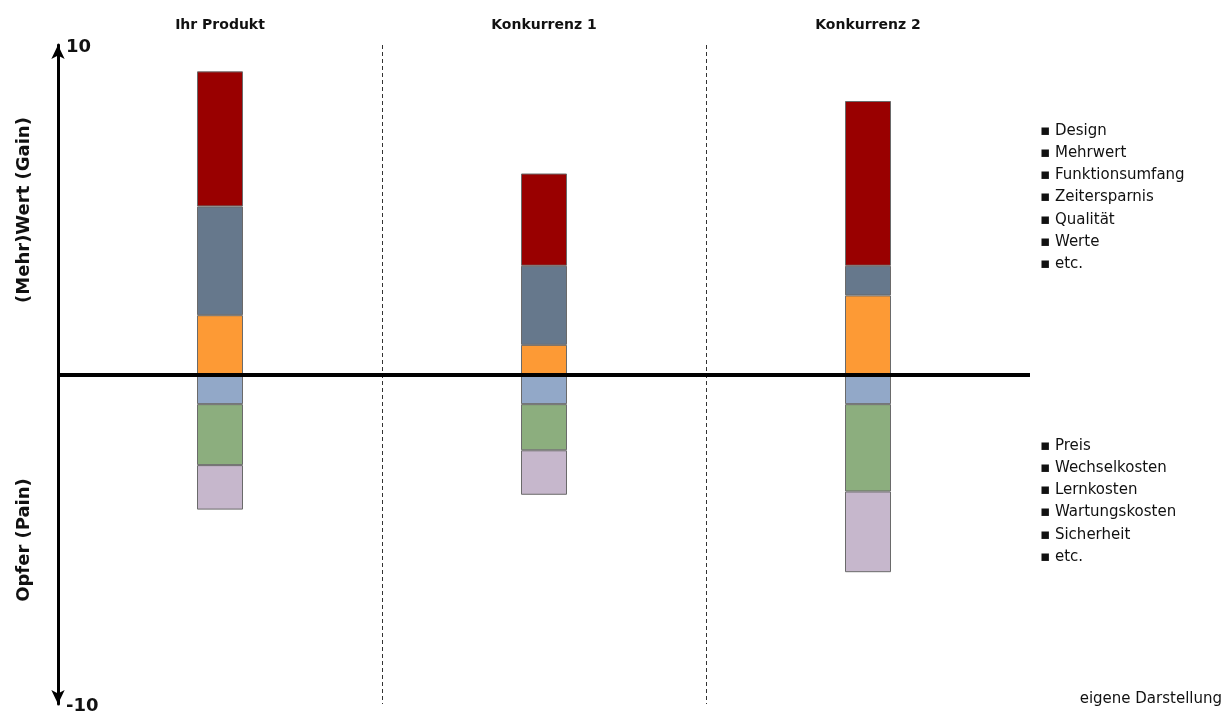  I want to click on text: ▪ Mehrwert, so click(1083, 151).